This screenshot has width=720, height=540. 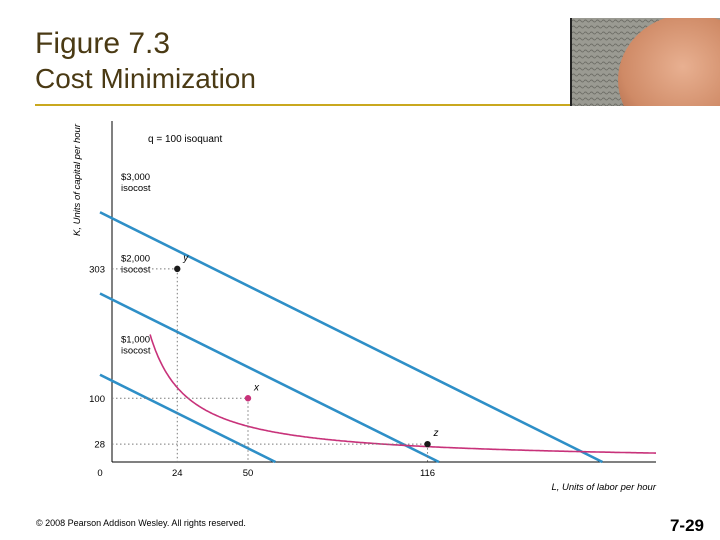 What do you see at coordinates (97, 399) in the screenshot?
I see `y-tick-label: 100` at bounding box center [97, 399].